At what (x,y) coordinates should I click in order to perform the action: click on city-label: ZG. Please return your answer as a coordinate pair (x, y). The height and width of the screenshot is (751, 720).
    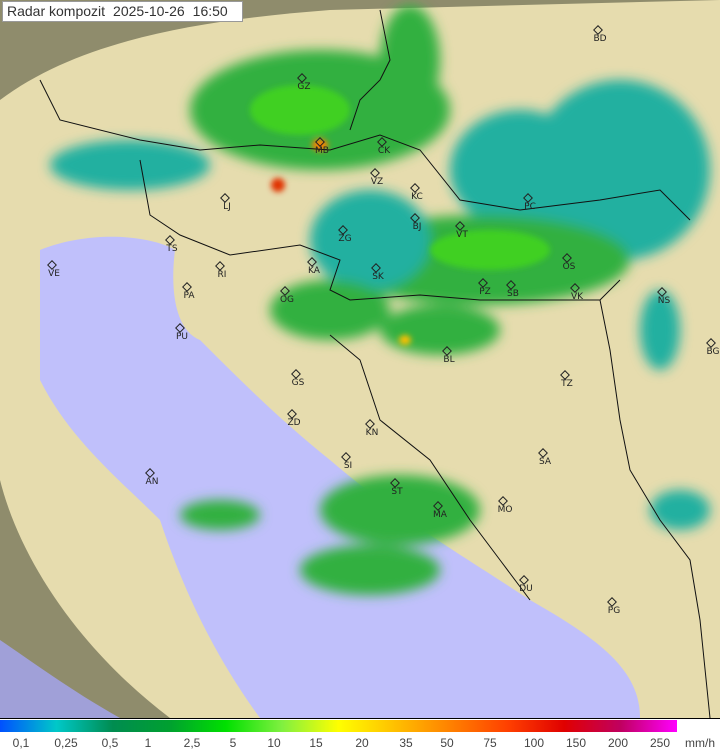
    Looking at the image, I should click on (345, 239).